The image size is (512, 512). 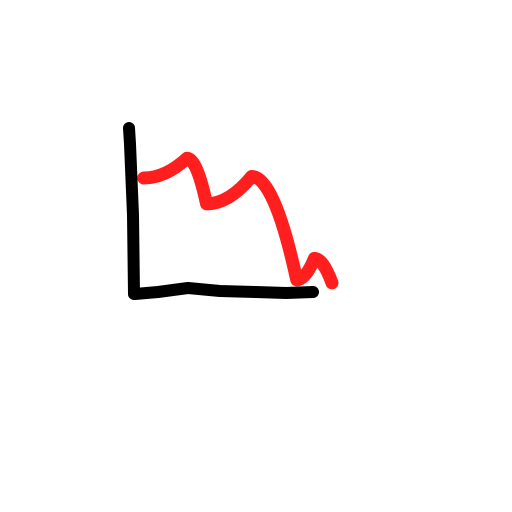 I want to click on chart-series, so click(x=238, y=220).